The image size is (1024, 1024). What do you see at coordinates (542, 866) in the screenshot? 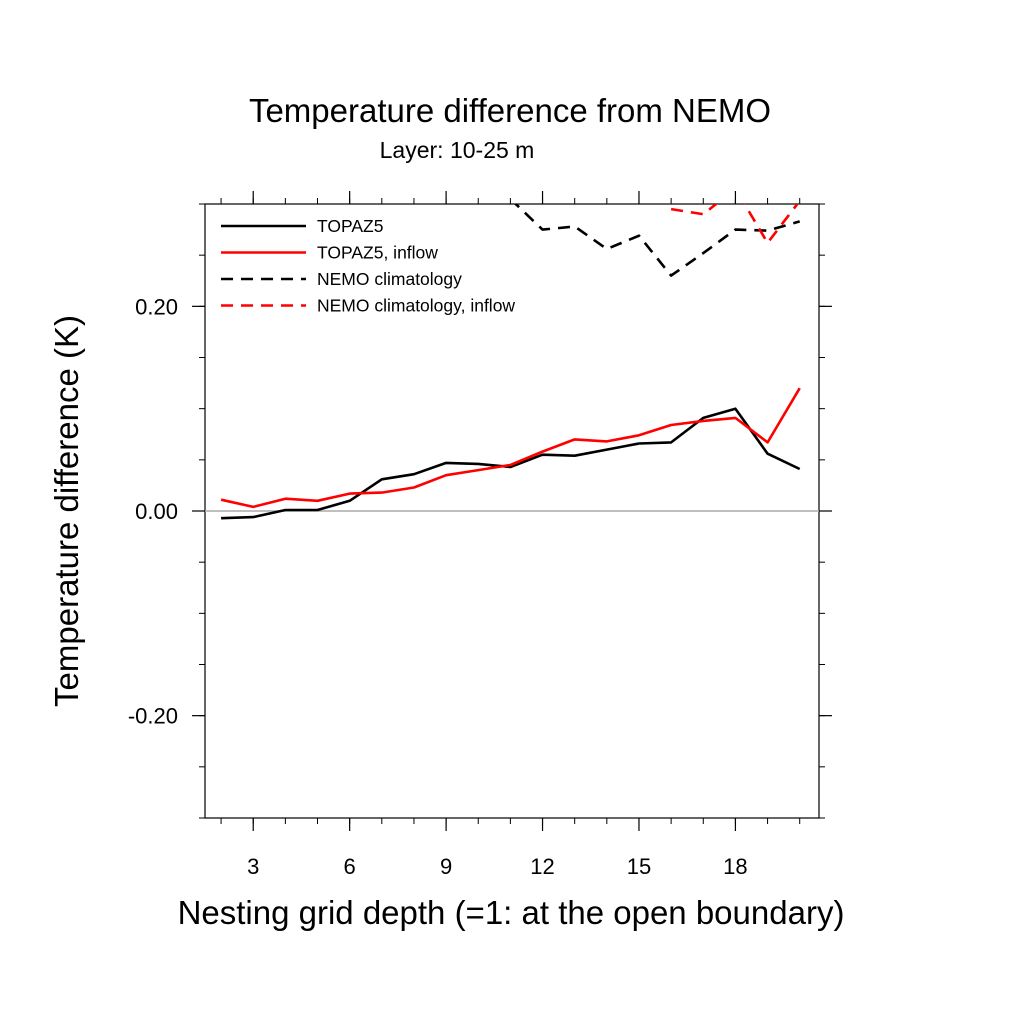
I see `x-tick-label: 12` at bounding box center [542, 866].